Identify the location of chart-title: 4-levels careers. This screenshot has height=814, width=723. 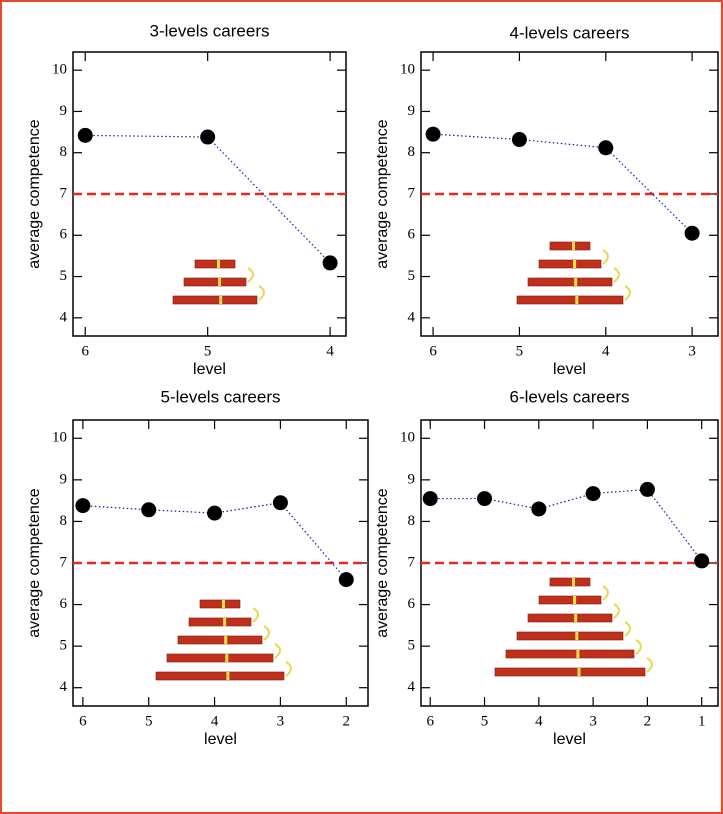
(570, 32).